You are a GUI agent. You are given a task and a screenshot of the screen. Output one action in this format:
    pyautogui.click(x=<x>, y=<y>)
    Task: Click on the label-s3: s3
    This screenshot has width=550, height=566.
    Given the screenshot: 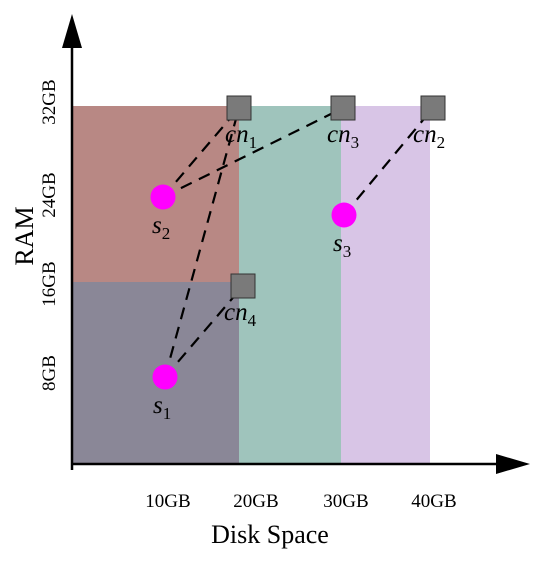 What is the action you would take?
    pyautogui.click(x=342, y=245)
    